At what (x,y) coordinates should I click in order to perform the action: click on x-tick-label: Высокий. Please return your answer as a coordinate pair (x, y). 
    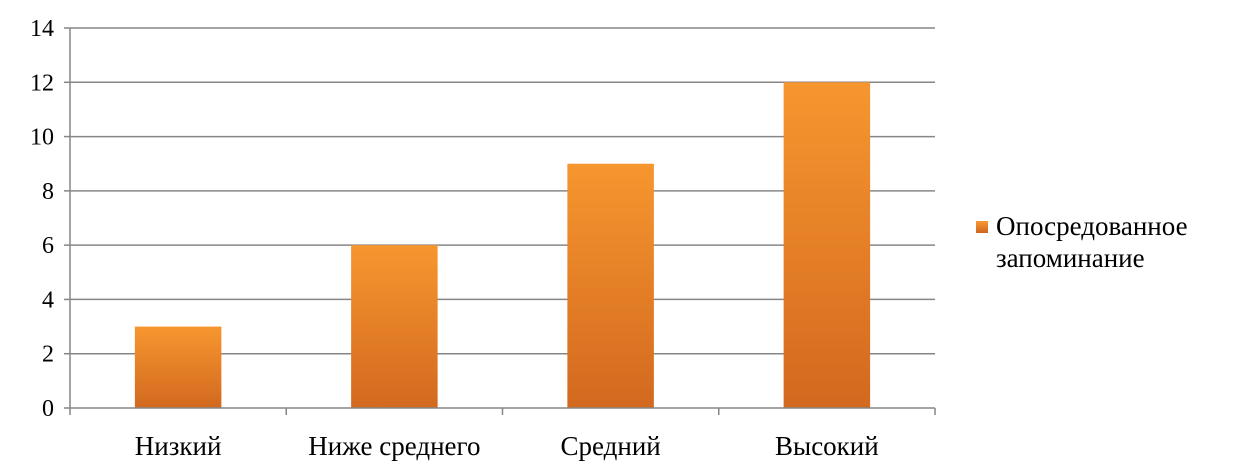
    Looking at the image, I should click on (827, 446).